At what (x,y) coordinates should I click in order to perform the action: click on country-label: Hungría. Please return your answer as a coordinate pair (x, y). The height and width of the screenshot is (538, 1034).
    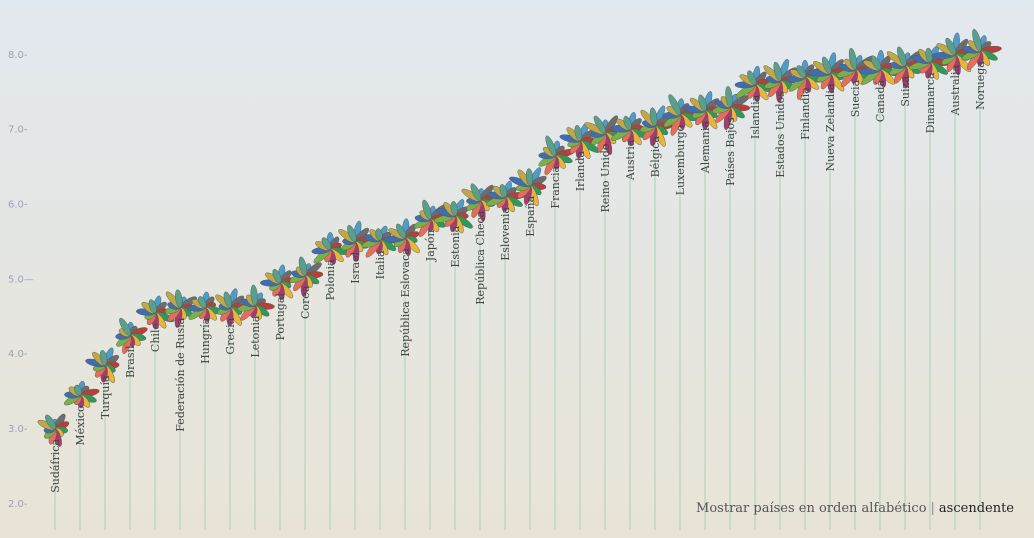
    Looking at the image, I should click on (205, 340).